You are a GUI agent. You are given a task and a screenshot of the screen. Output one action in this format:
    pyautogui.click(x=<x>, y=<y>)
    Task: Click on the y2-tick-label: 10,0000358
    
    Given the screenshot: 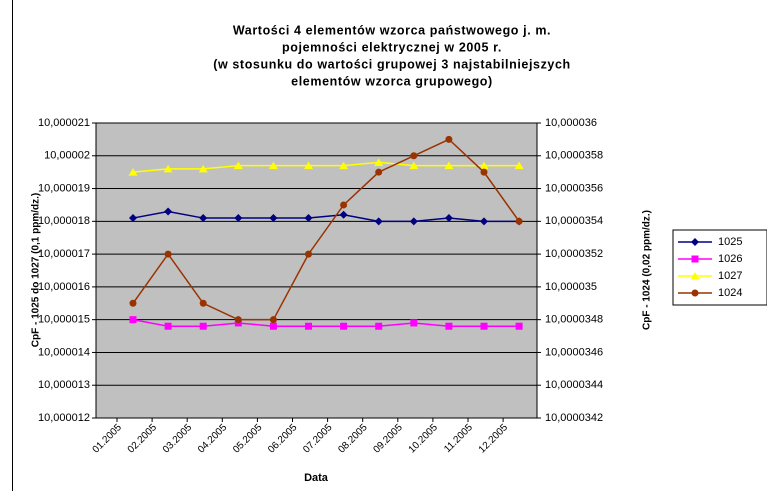 What is the action you would take?
    pyautogui.click(x=574, y=156)
    